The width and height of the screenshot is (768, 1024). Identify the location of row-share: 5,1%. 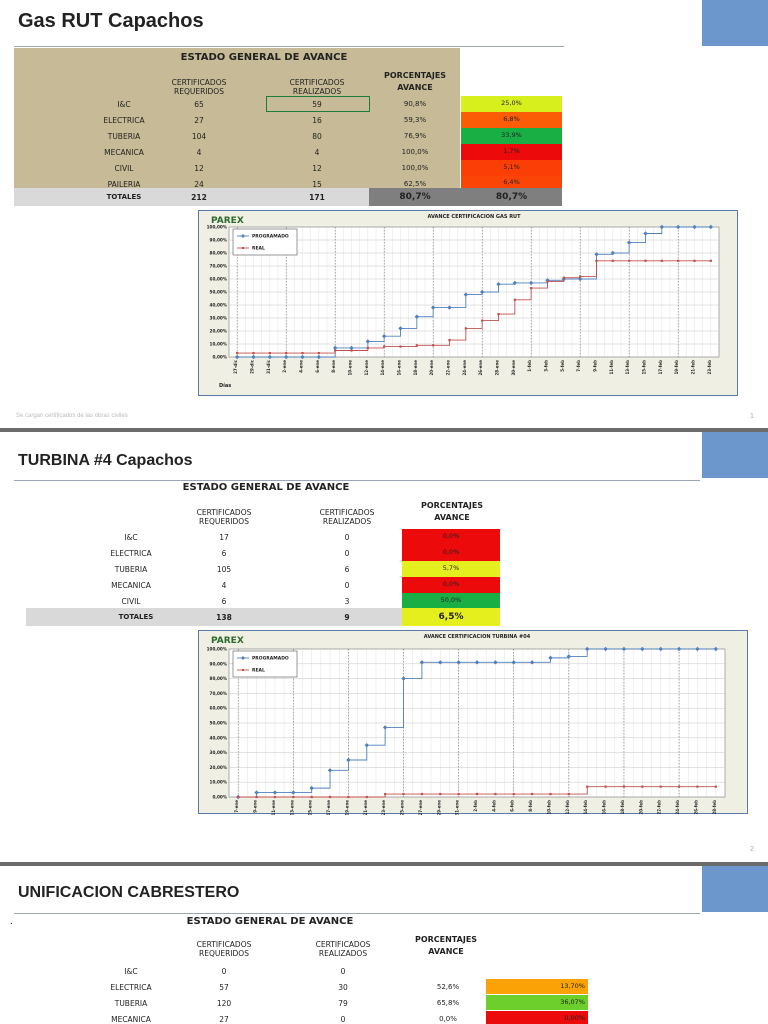
(511, 168).